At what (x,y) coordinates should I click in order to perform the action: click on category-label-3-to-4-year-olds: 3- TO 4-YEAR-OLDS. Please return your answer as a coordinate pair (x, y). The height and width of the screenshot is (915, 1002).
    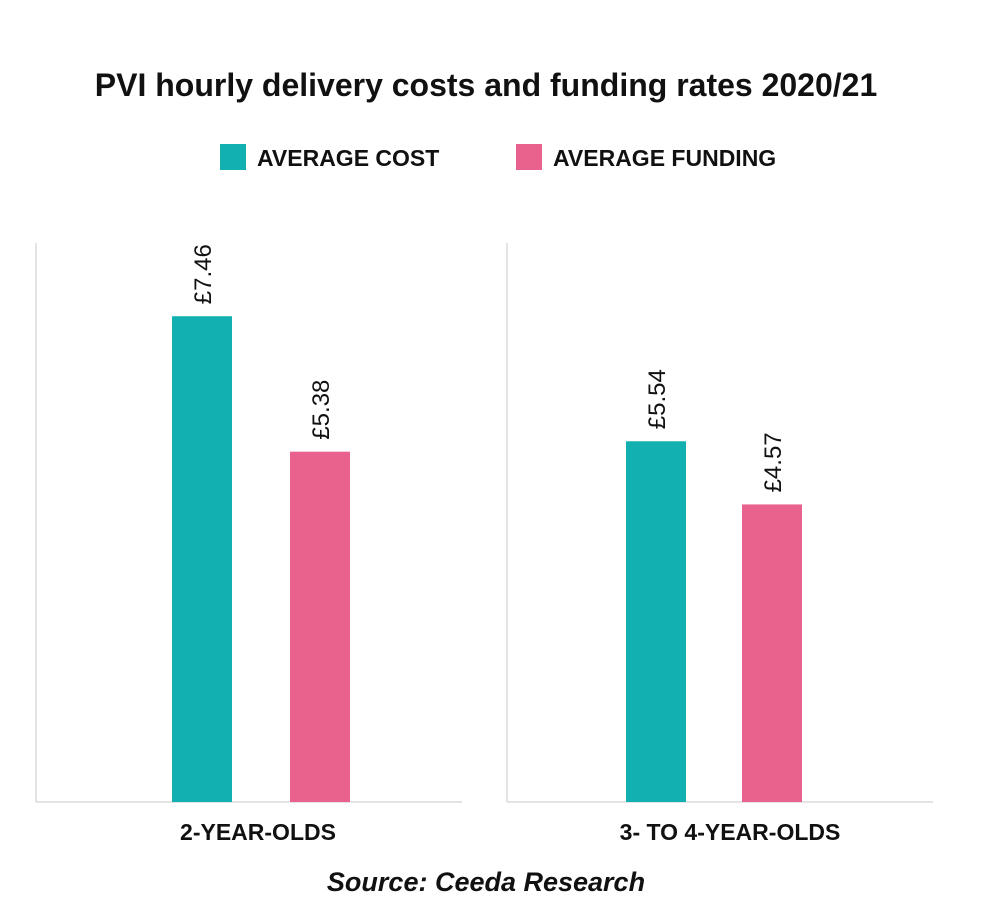
    Looking at the image, I should click on (730, 832).